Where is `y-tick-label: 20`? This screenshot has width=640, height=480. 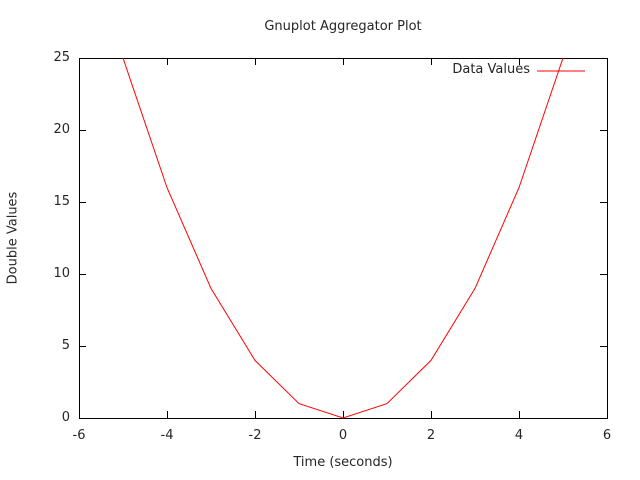
y-tick-label: 20 is located at coordinates (61, 129).